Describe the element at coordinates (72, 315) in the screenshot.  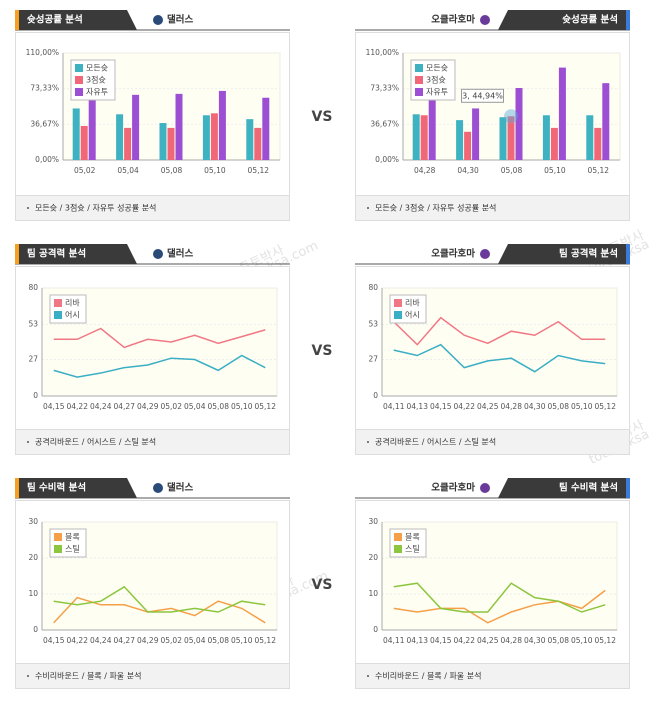
I see `legend-label: 어시` at that location.